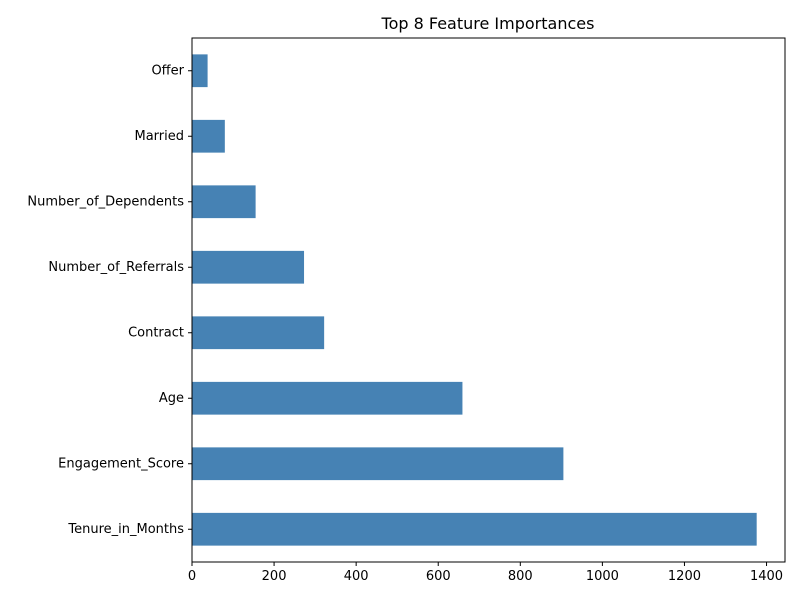 This screenshot has height=600, width=800. Describe the element at coordinates (116, 267) in the screenshot. I see `y-tick-label: Number_of_Referrals` at that location.